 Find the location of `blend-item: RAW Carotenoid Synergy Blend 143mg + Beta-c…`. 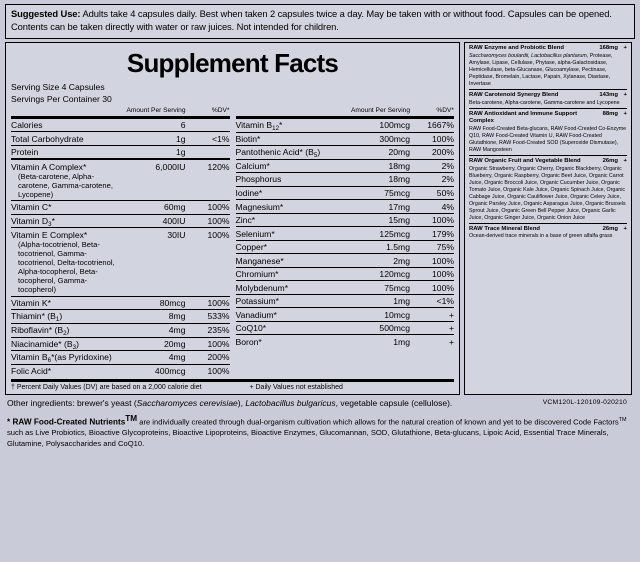

blend-item: RAW Carotenoid Synergy Blend 143mg + Beta-c… is located at coordinates (548, 97).